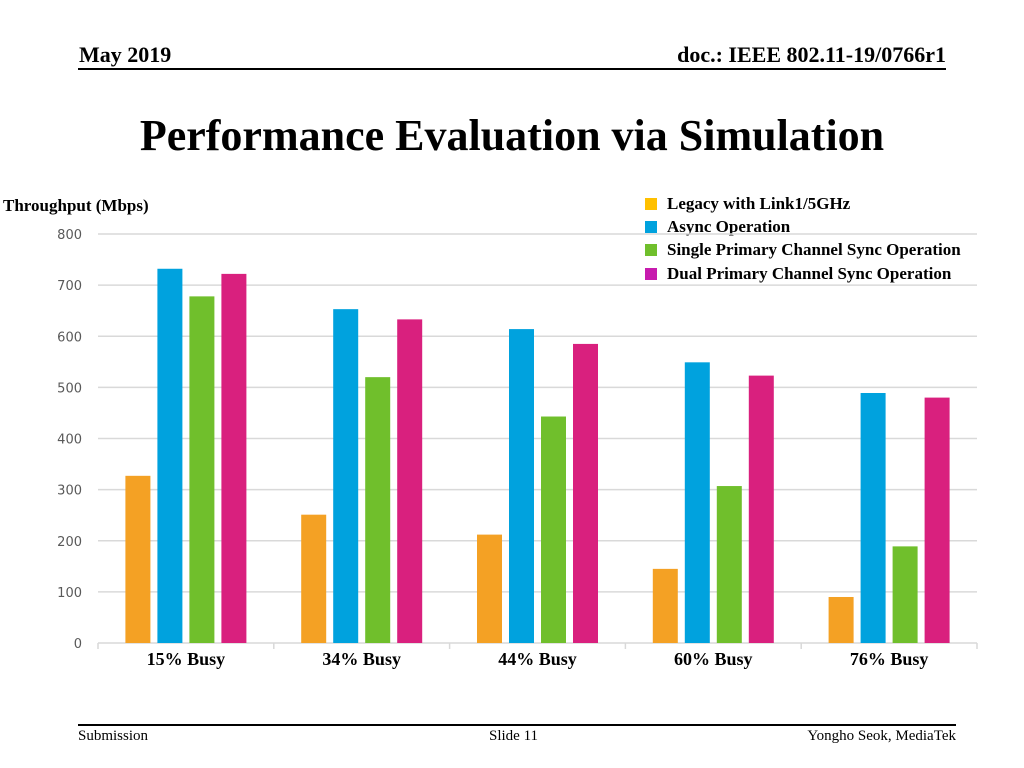 The width and height of the screenshot is (1024, 768). Describe the element at coordinates (841, 619) in the screenshot. I see `bar-legacy-76pct-busy` at that location.